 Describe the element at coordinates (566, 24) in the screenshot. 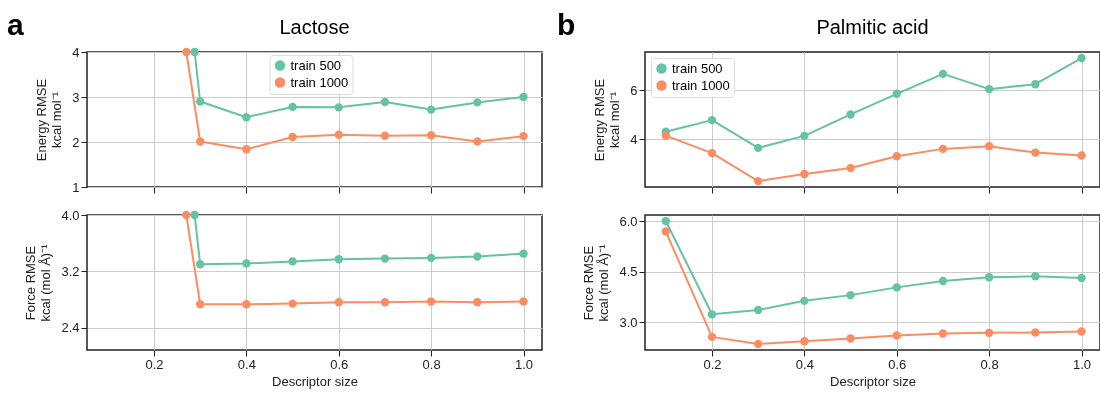

I see `text: b` at that location.